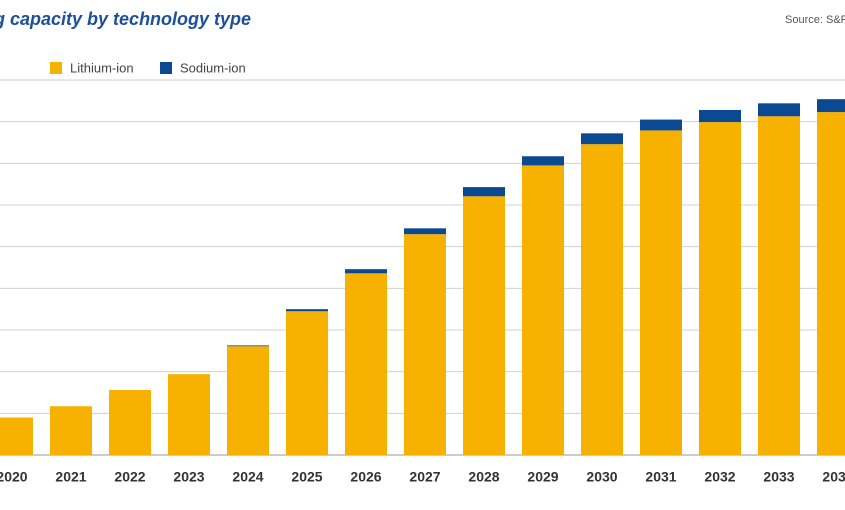  Describe the element at coordinates (306, 477) in the screenshot. I see `x-tick-label: 2025` at that location.